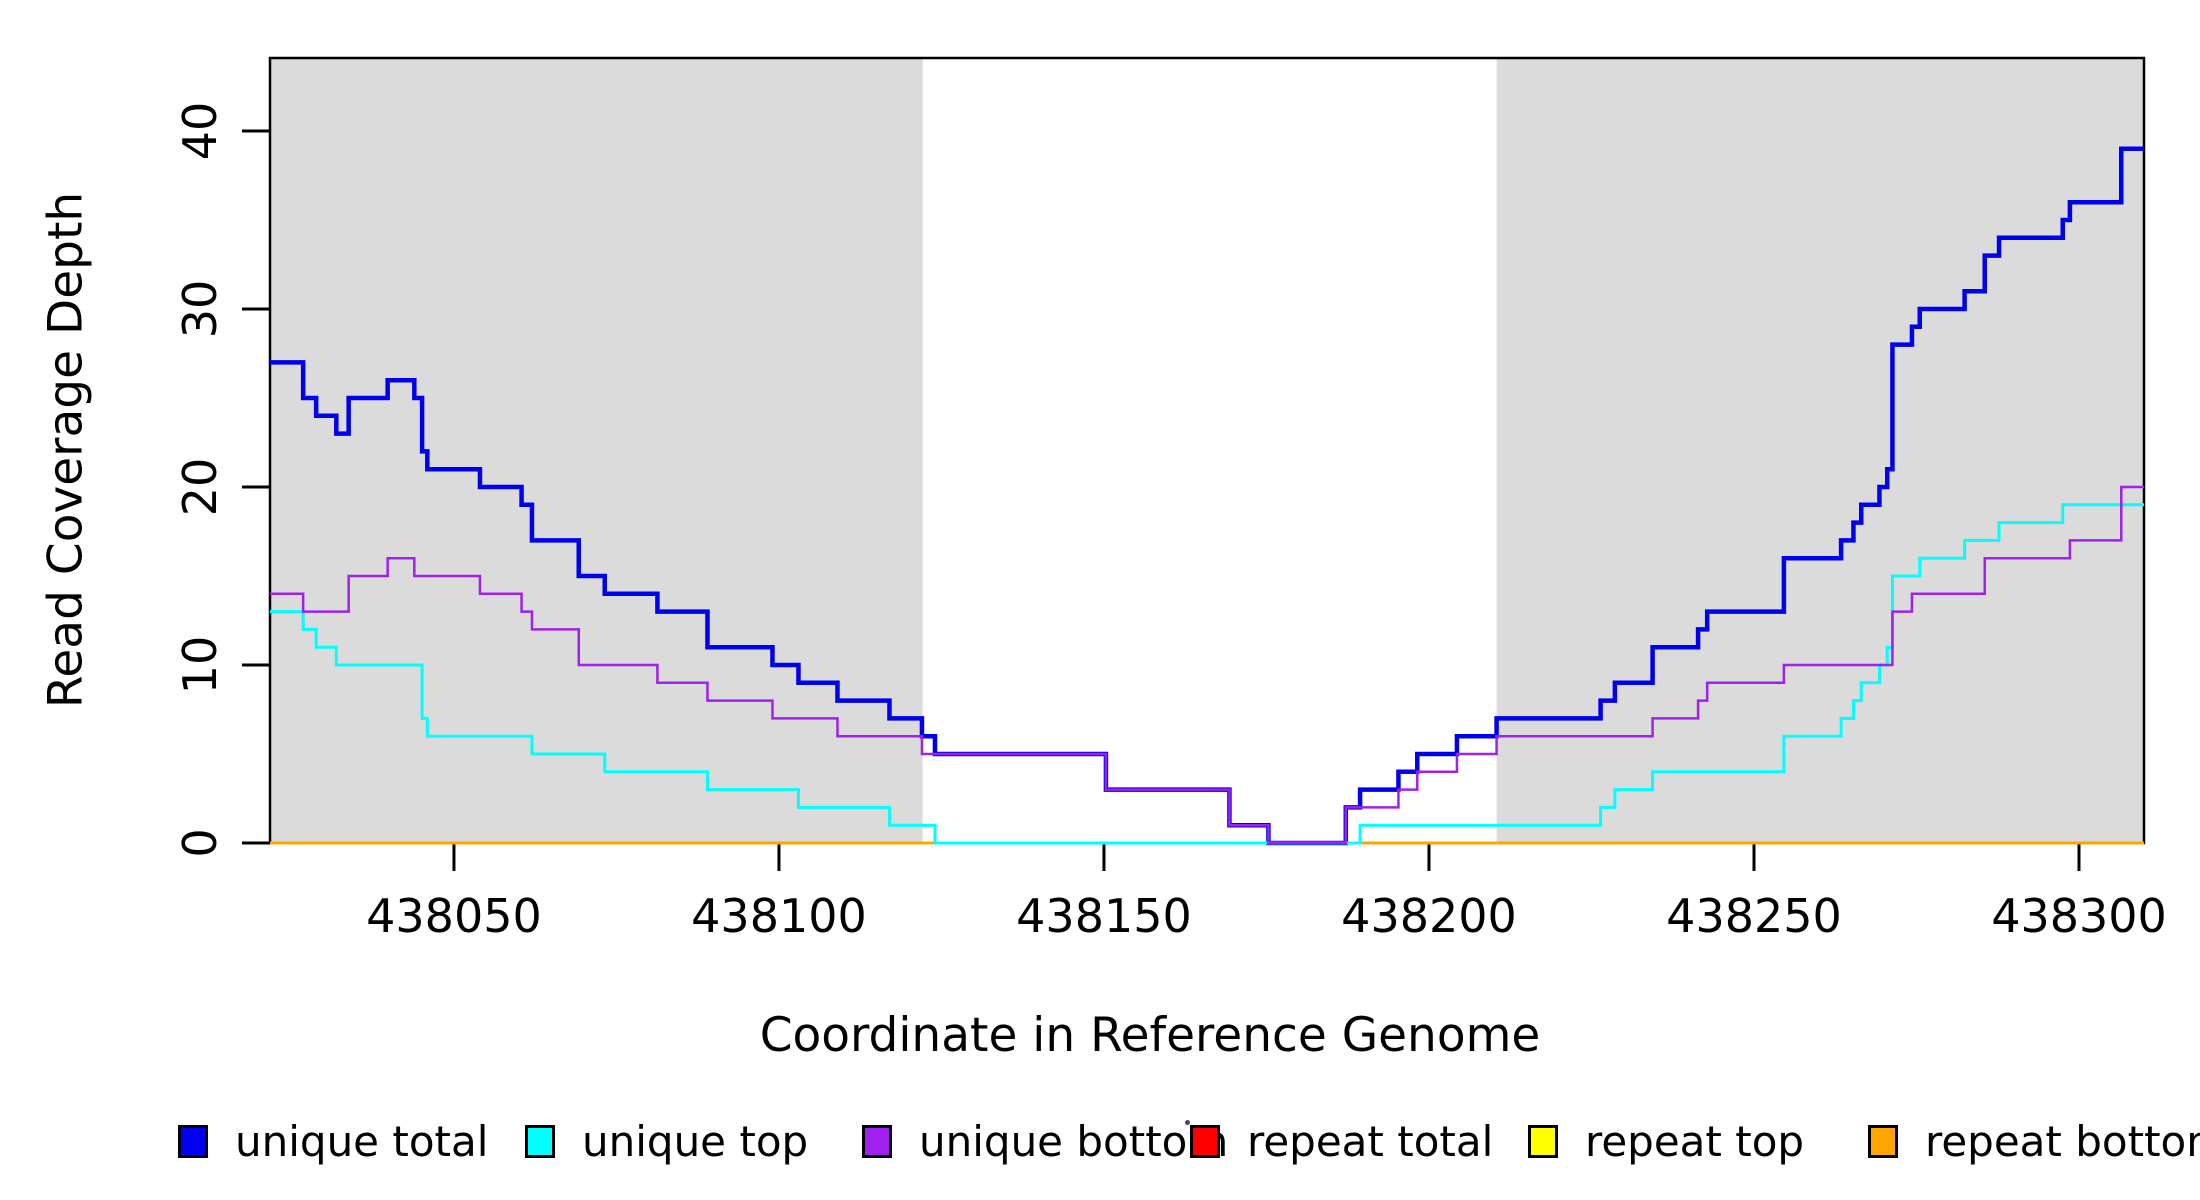  I want to click on legend-label: repeat bottom, so click(2062, 1141).